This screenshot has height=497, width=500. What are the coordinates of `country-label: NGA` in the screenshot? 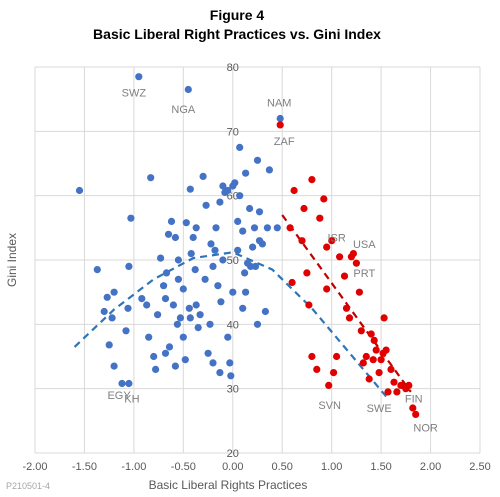 It's located at (183, 110).